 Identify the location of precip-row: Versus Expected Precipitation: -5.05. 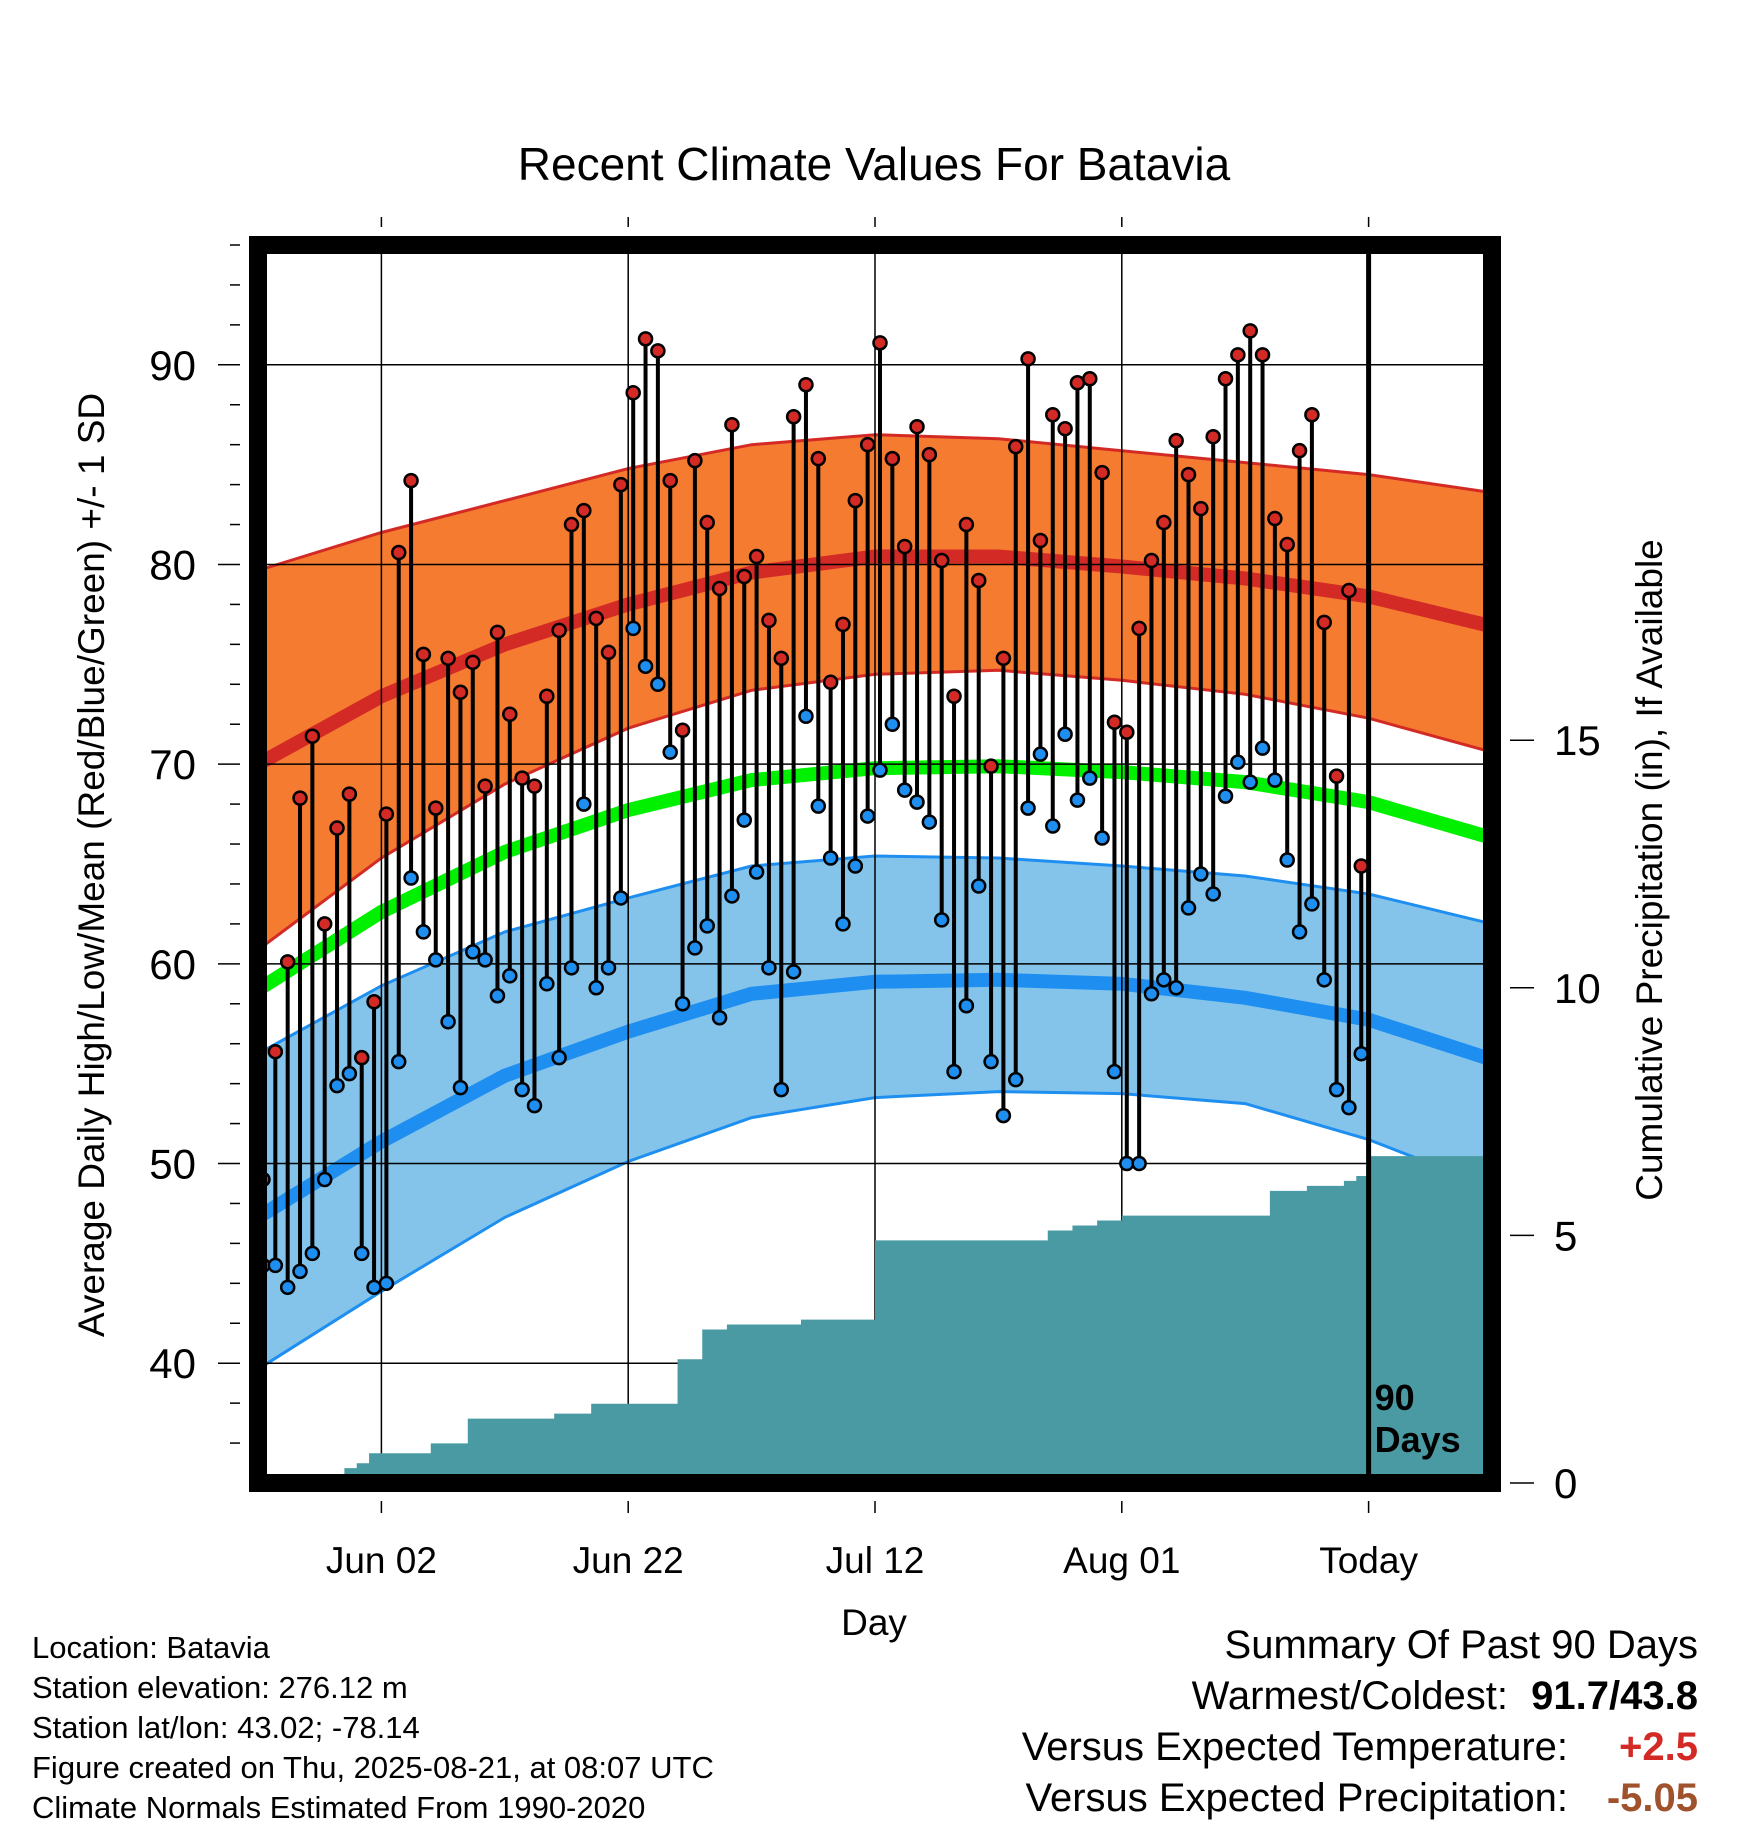
(1360, 1798).